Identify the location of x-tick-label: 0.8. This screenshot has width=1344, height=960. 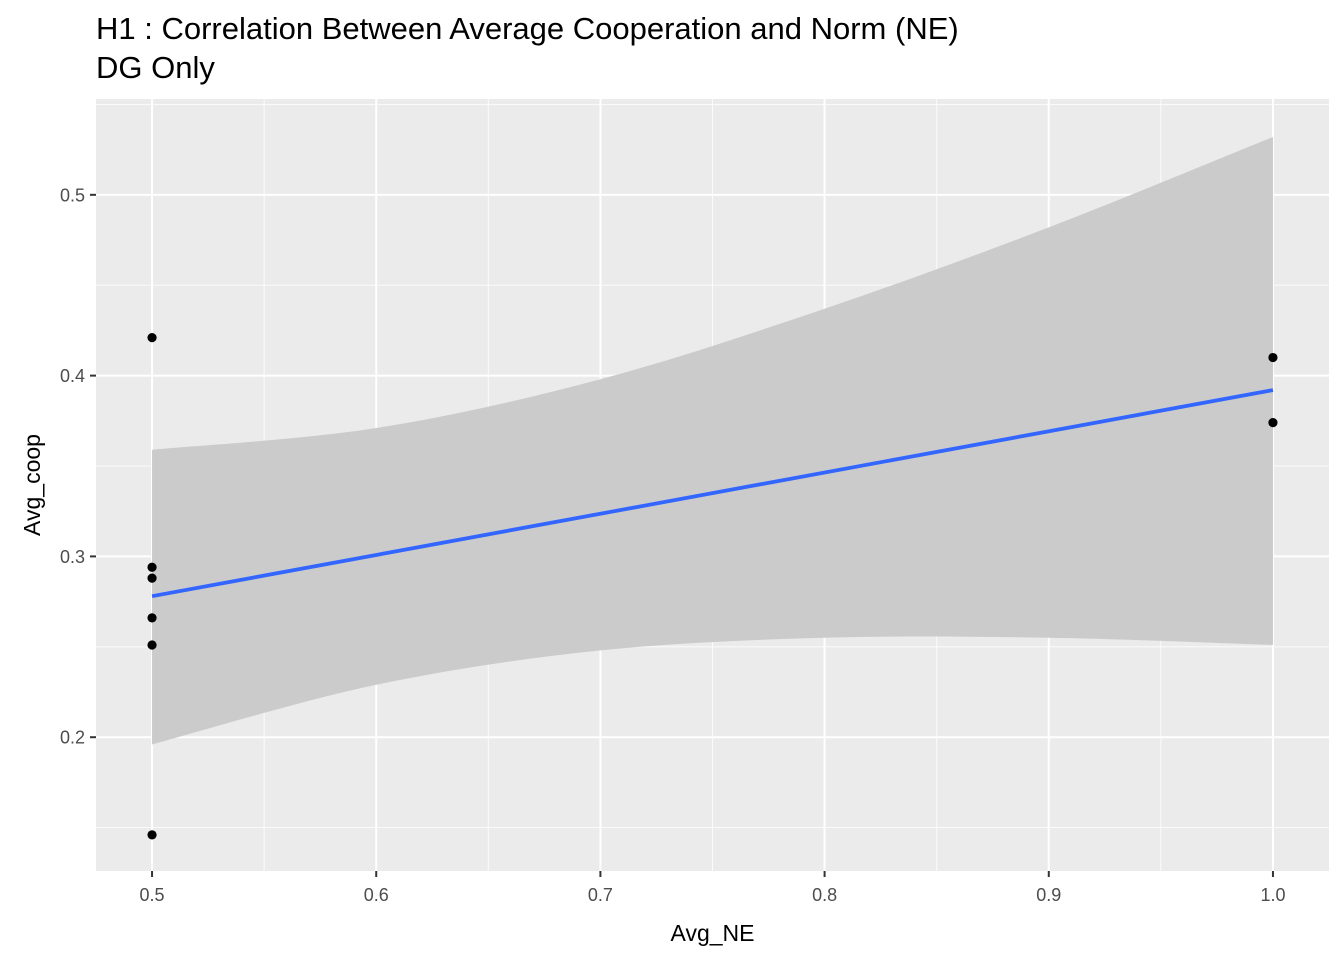
(824, 895).